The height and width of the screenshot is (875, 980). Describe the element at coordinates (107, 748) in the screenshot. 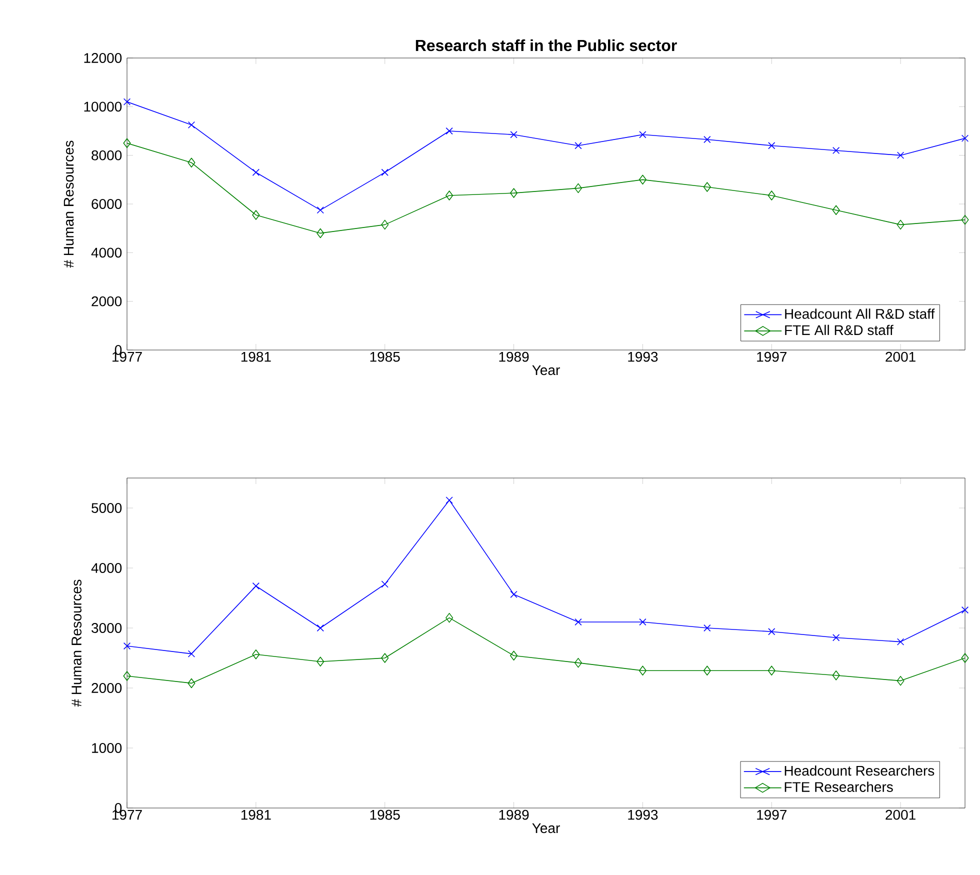

I see `y-tick-label: 1000` at that location.